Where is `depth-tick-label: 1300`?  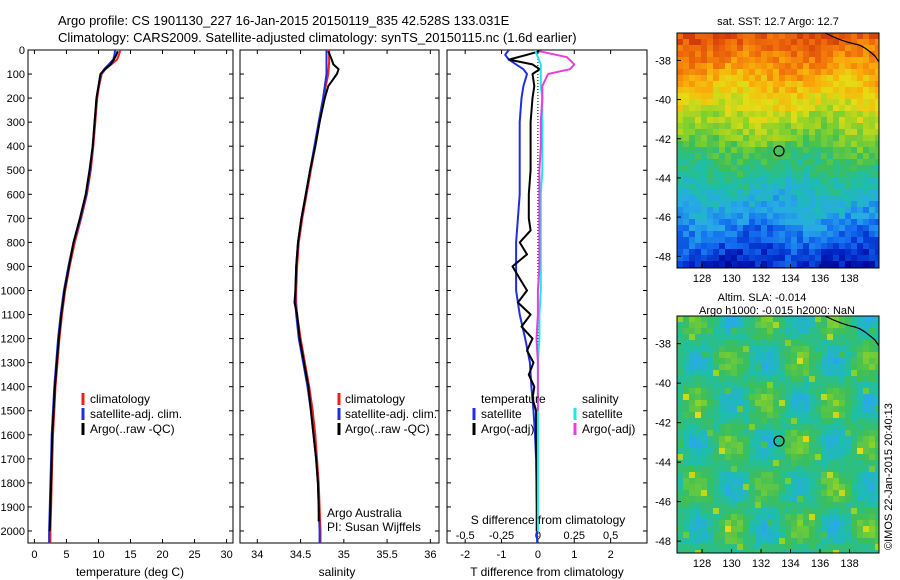 depth-tick-label: 1300 is located at coordinates (13, 364).